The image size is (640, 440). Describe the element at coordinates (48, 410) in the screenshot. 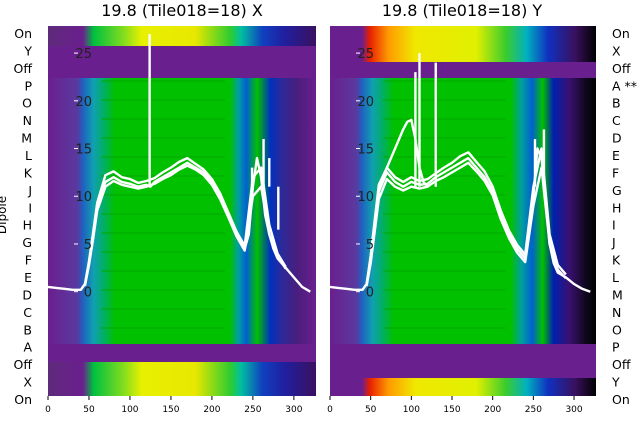

I see `x-tick-label: 0` at that location.